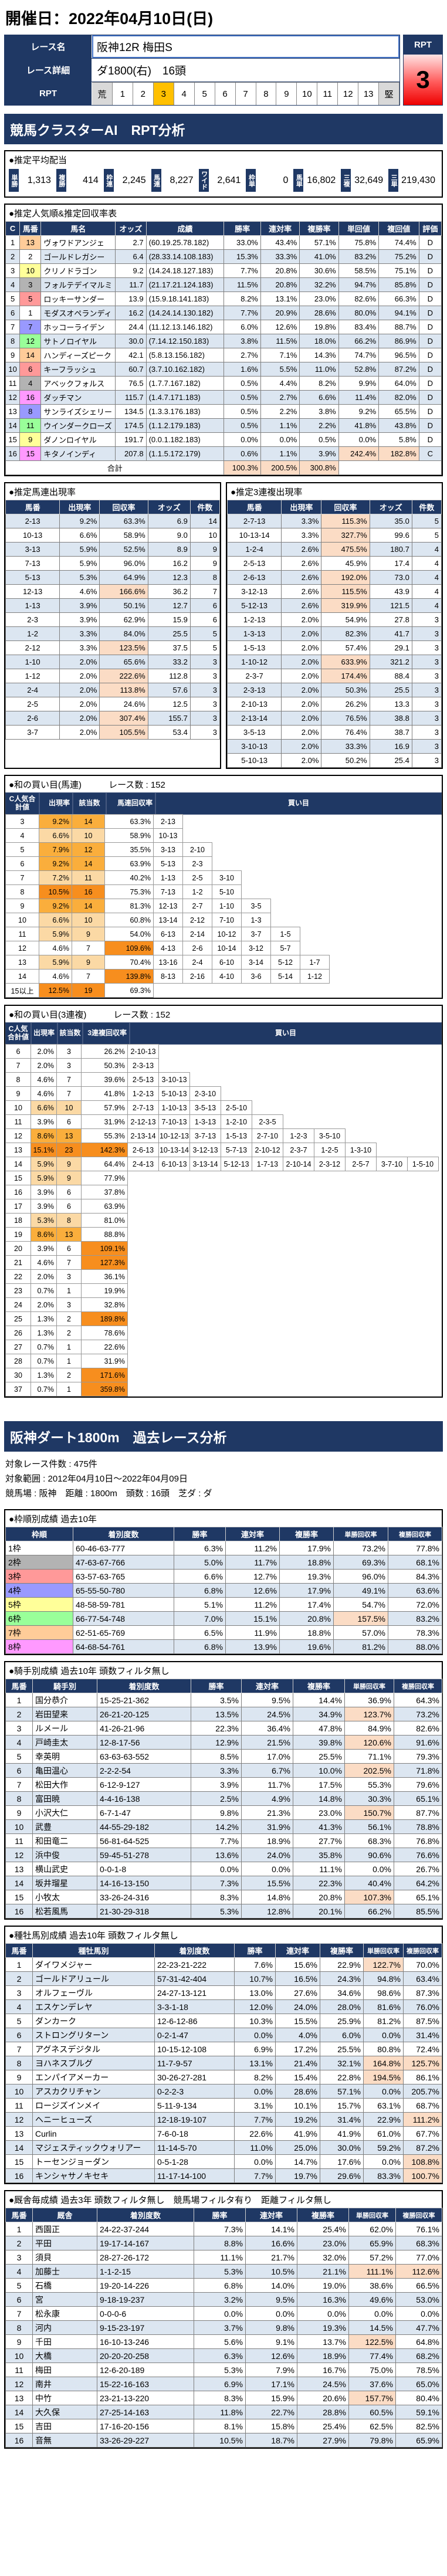 Image resolution: width=447 pixels, height=2576 pixels. Describe the element at coordinates (301, 760) in the screenshot. I see `occurrence-rate: 2.0%` at that location.